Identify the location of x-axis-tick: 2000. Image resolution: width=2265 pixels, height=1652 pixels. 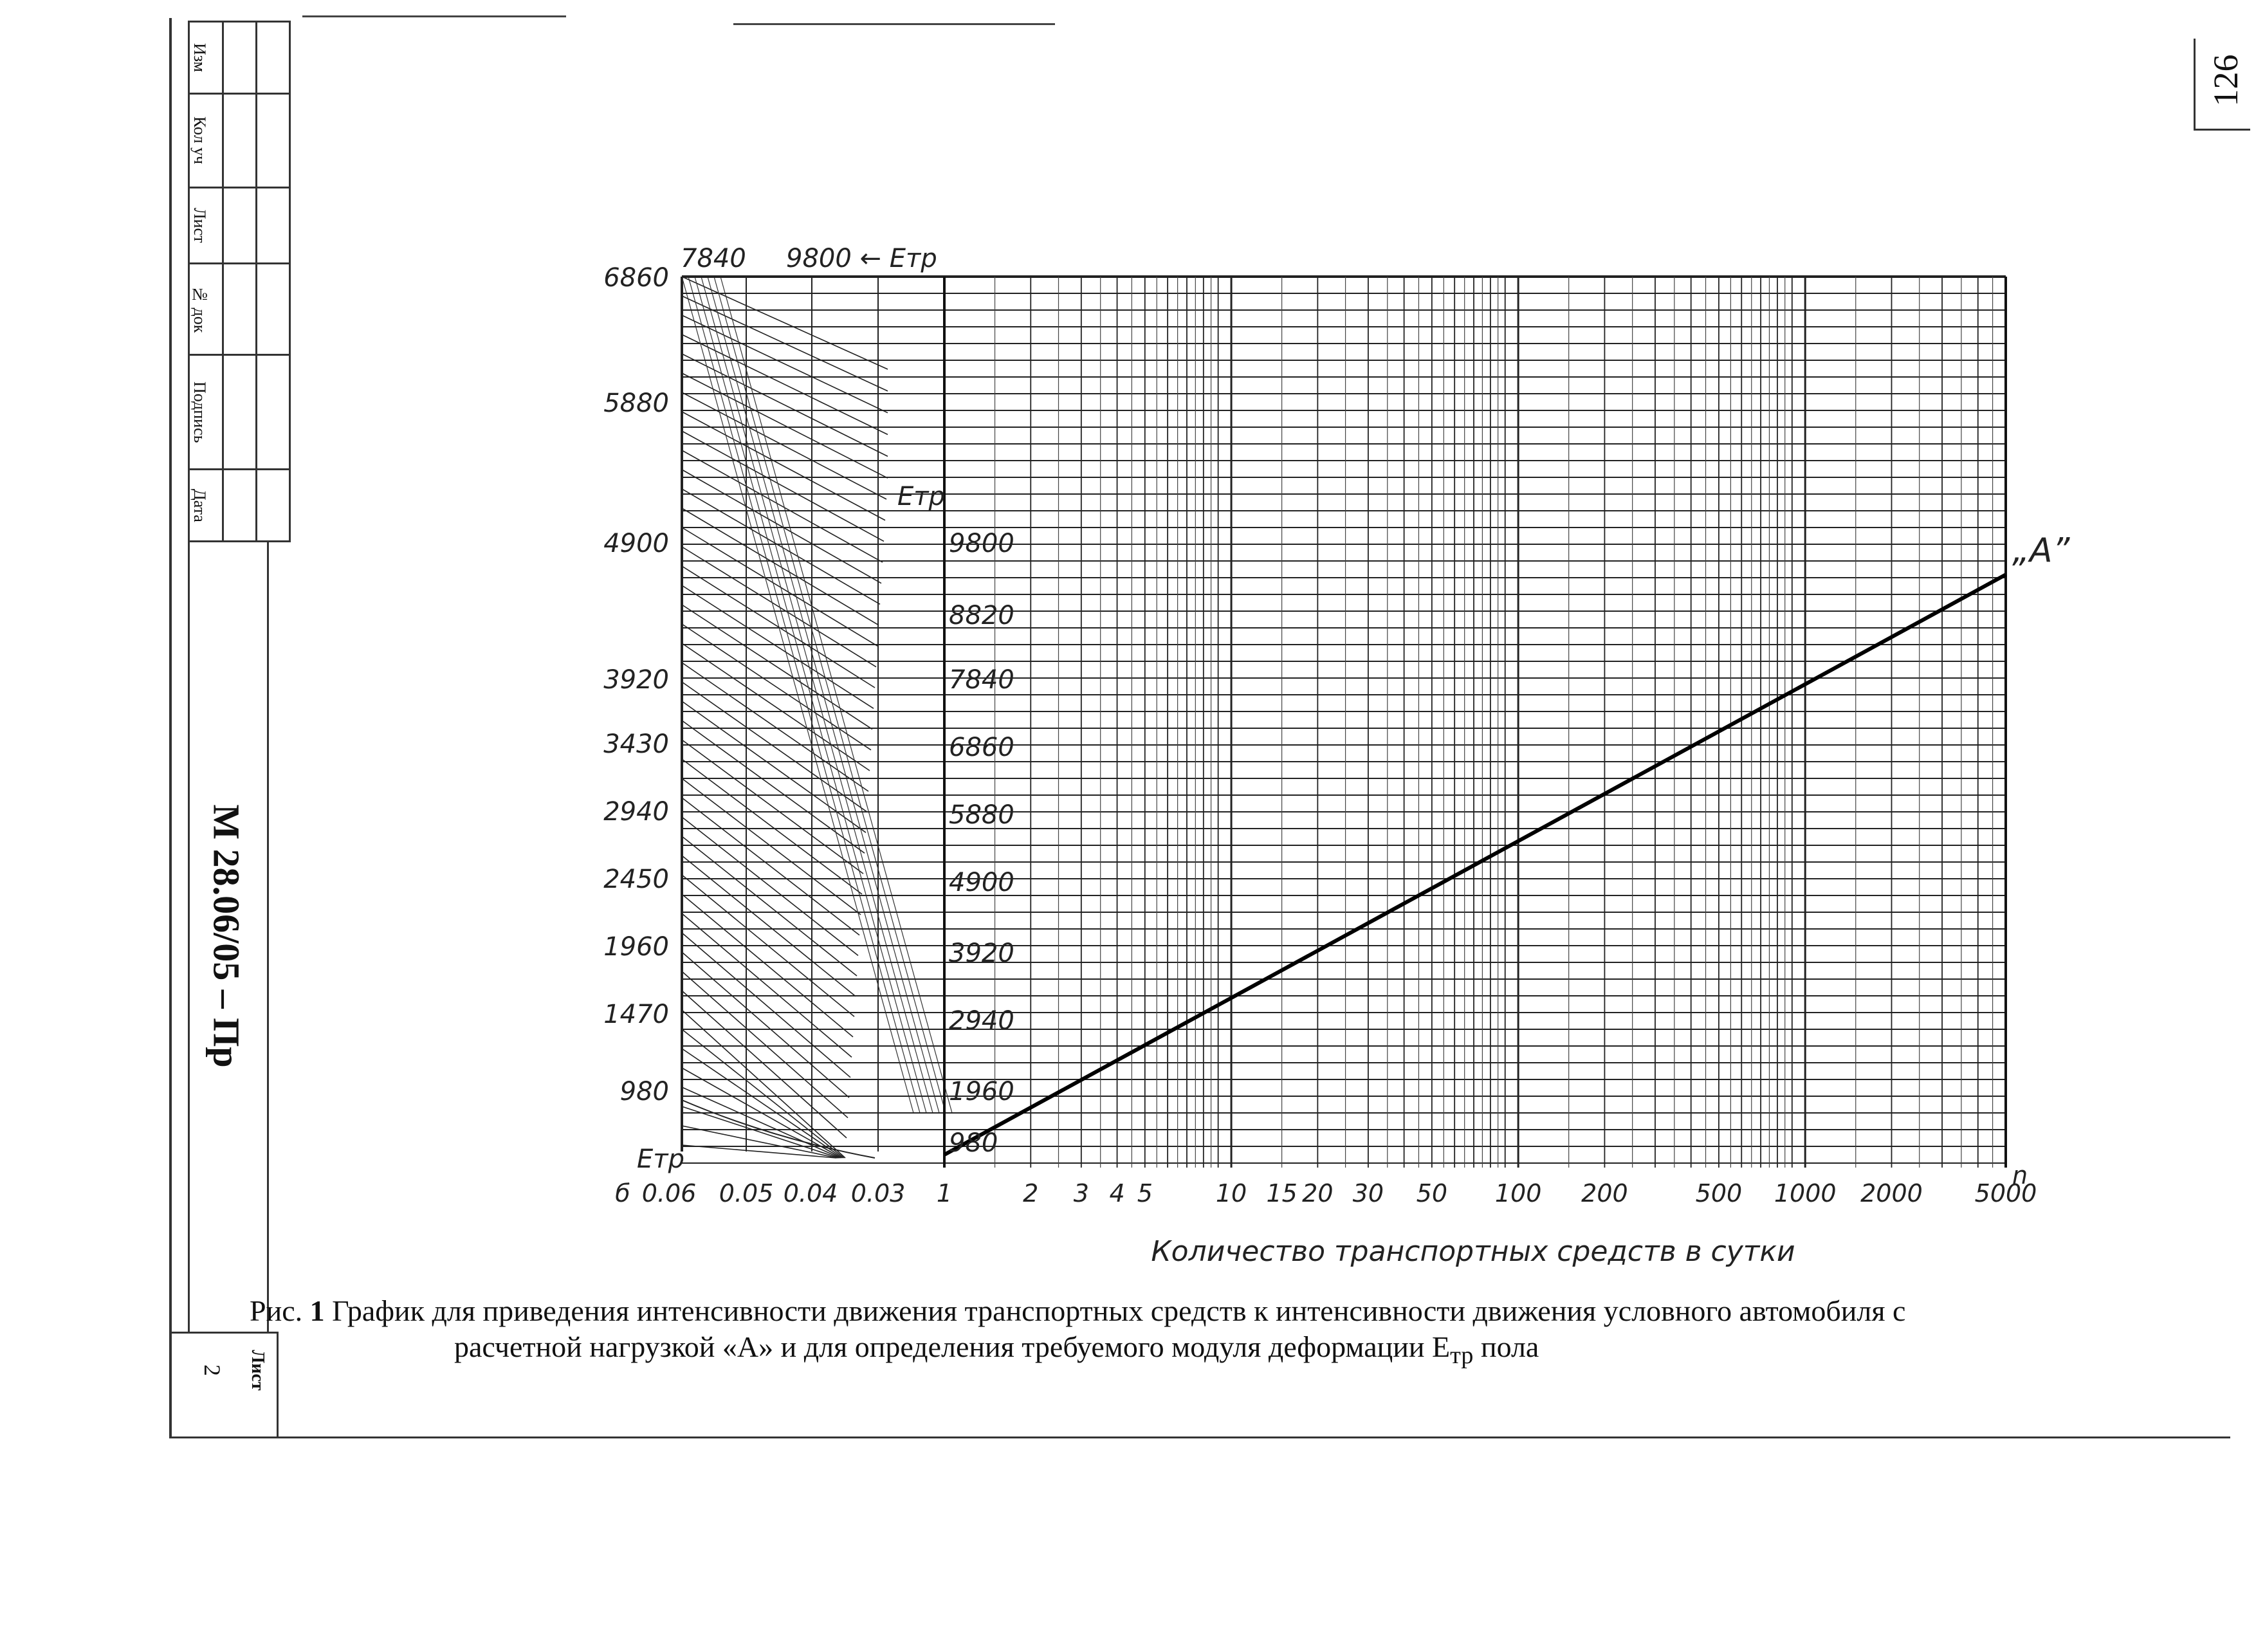
(1892, 1193).